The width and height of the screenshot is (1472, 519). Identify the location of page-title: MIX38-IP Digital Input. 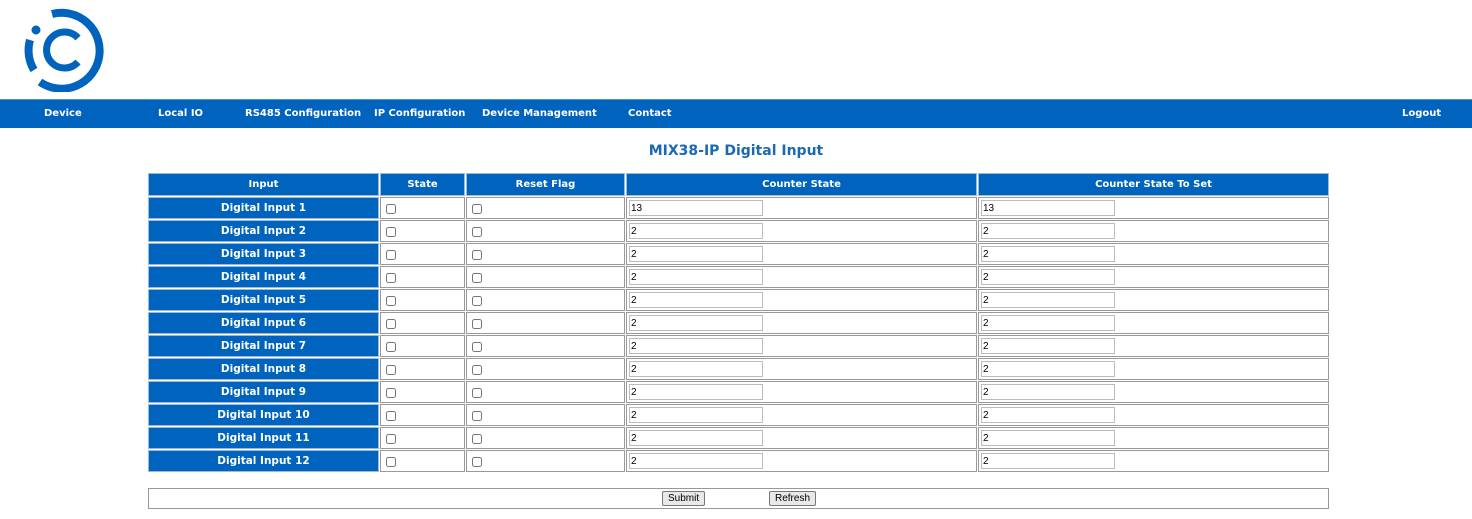
(736, 151).